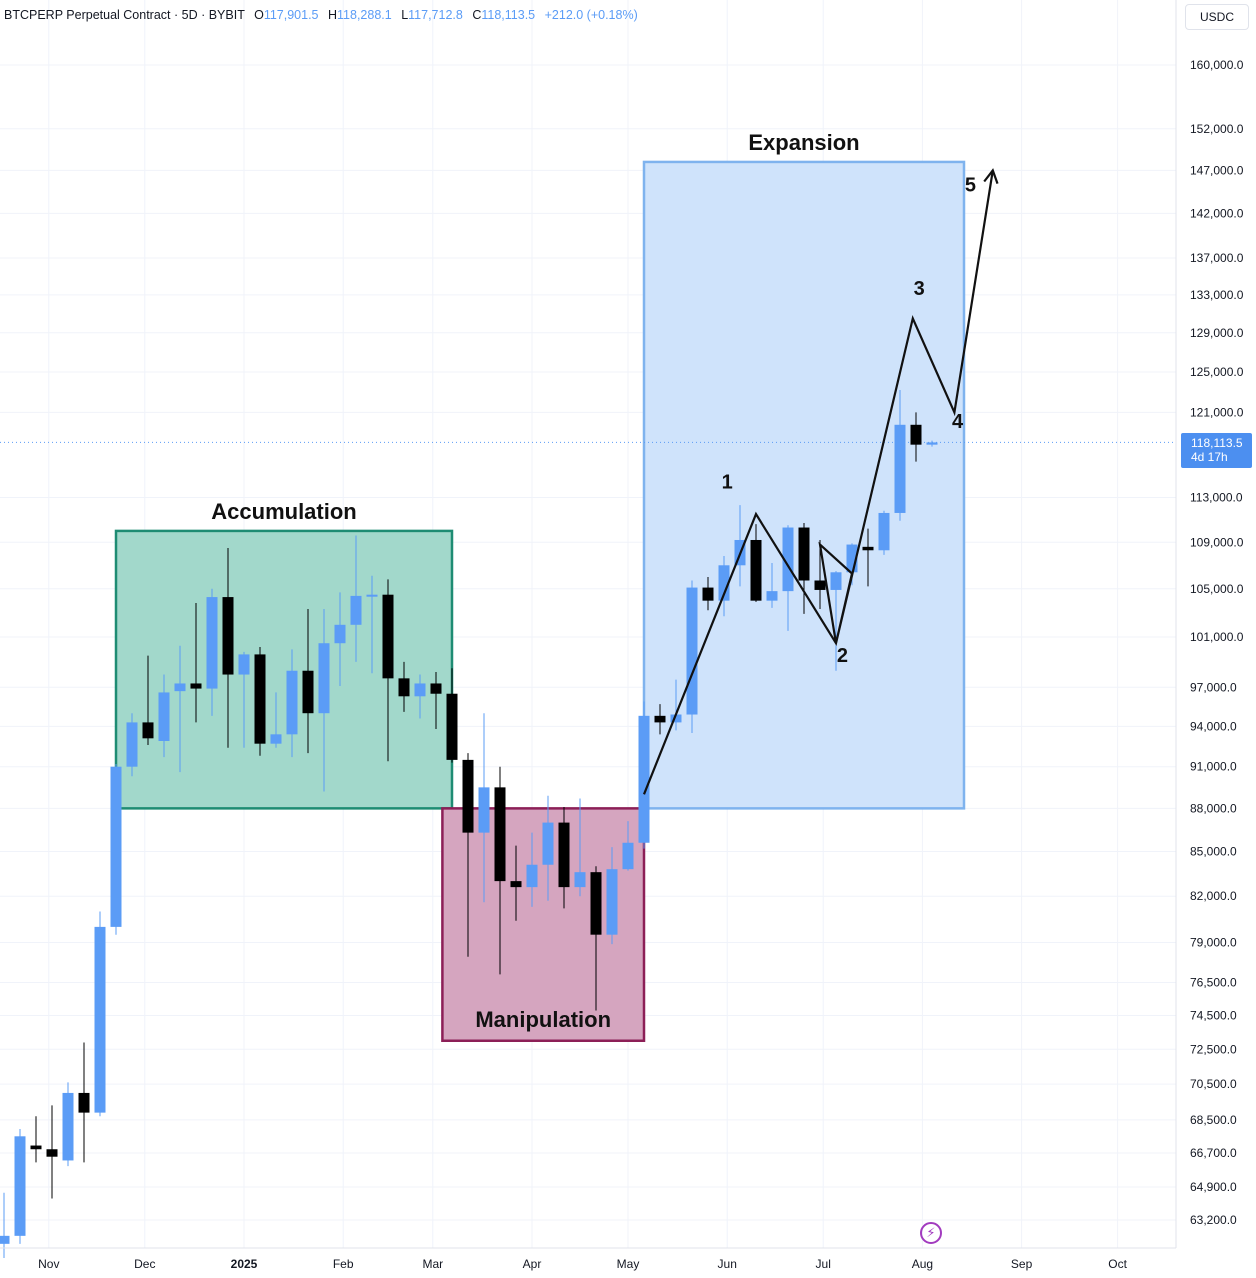 This screenshot has height=1278, width=1256. Describe the element at coordinates (532, 1264) in the screenshot. I see `x-tick-label: Apr` at that location.